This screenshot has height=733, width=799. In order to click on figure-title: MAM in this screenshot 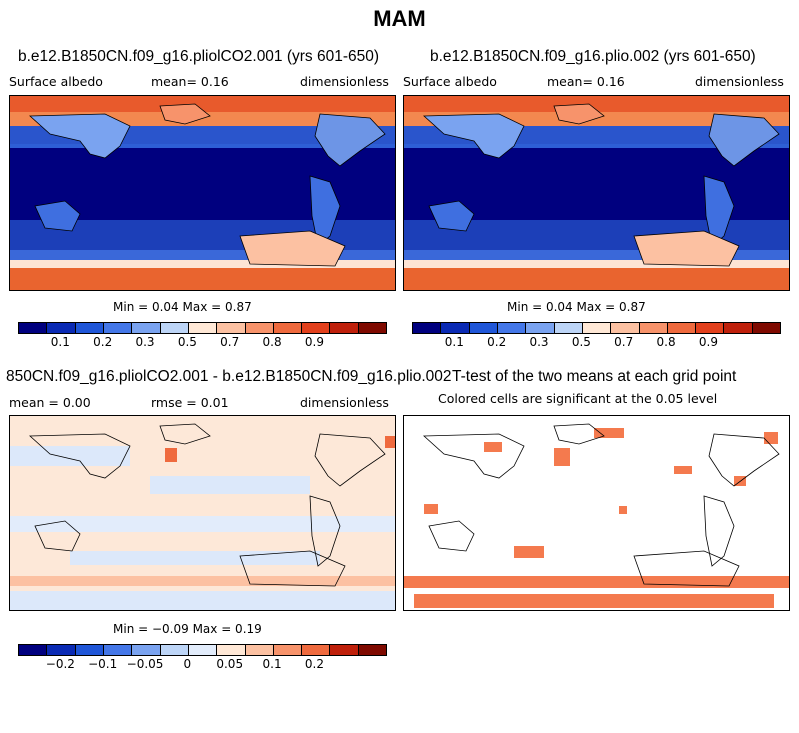, I will do `click(399, 18)`.